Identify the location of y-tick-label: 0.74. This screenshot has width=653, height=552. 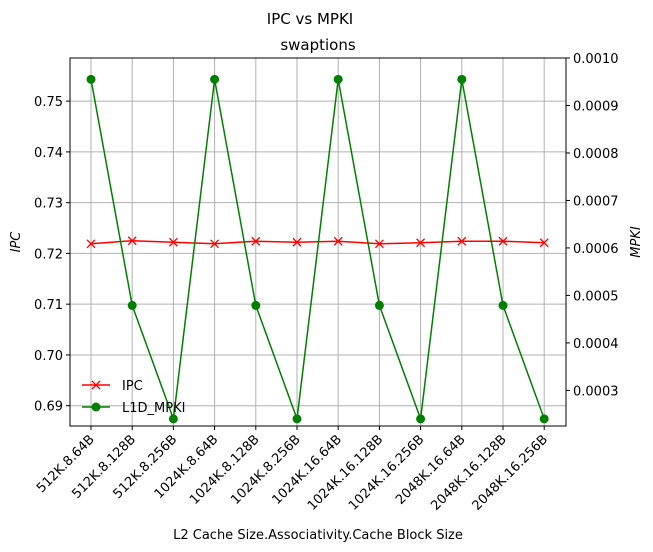
(48, 153).